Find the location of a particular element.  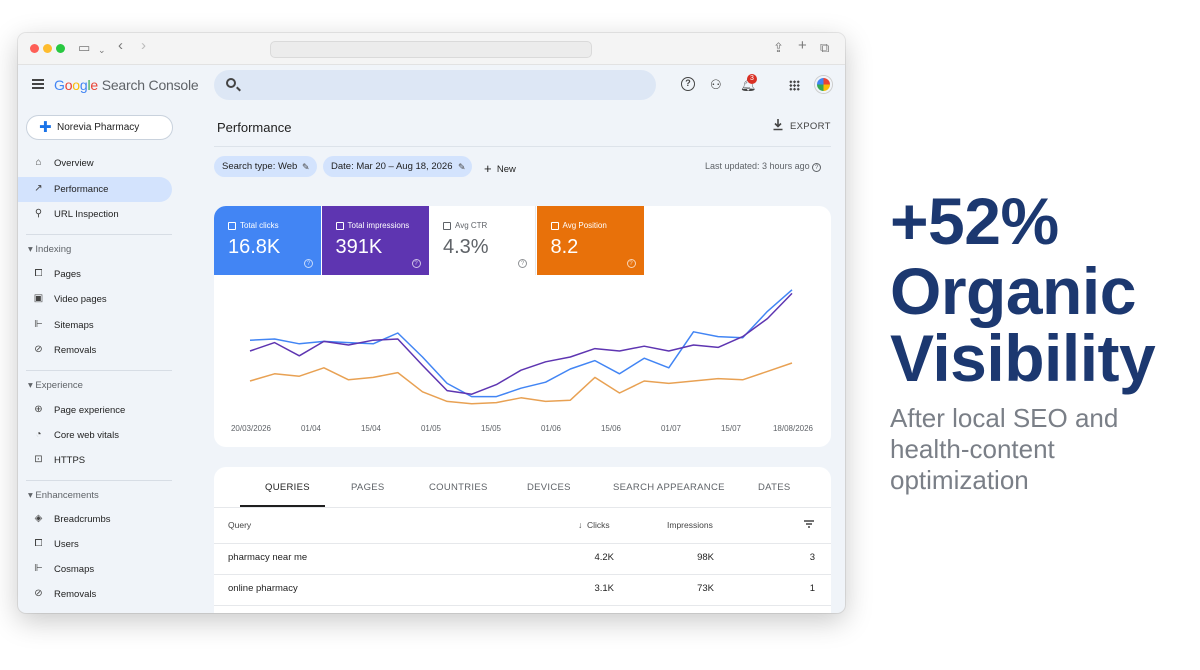

close-window-button is located at coordinates (34, 48).